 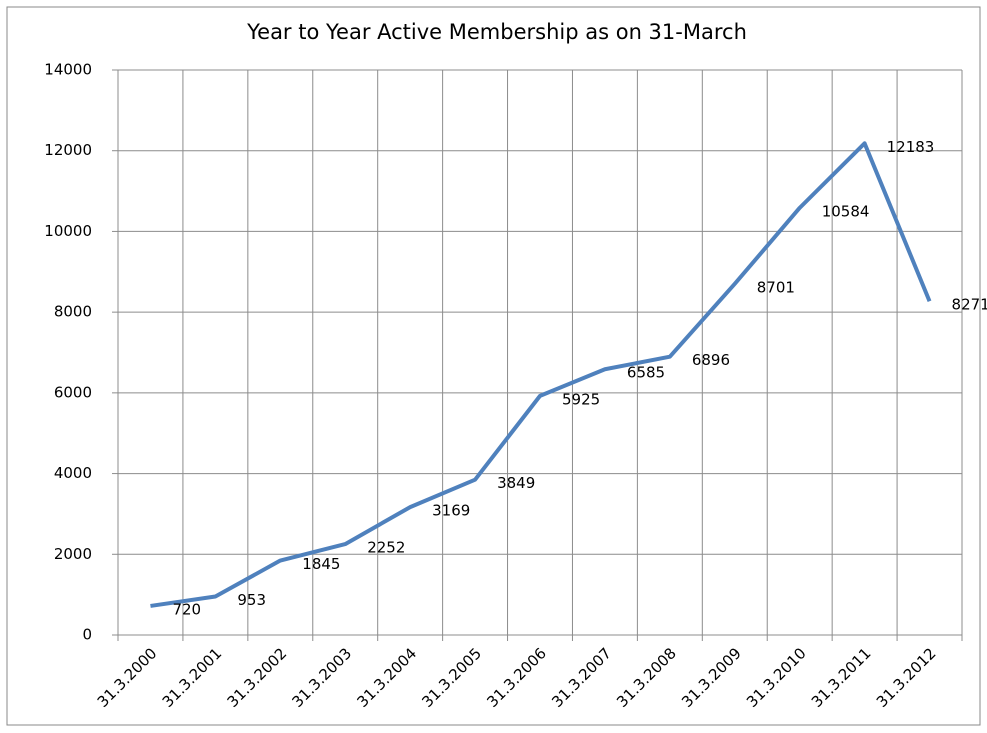 I want to click on data-label: 5925, so click(x=581, y=399).